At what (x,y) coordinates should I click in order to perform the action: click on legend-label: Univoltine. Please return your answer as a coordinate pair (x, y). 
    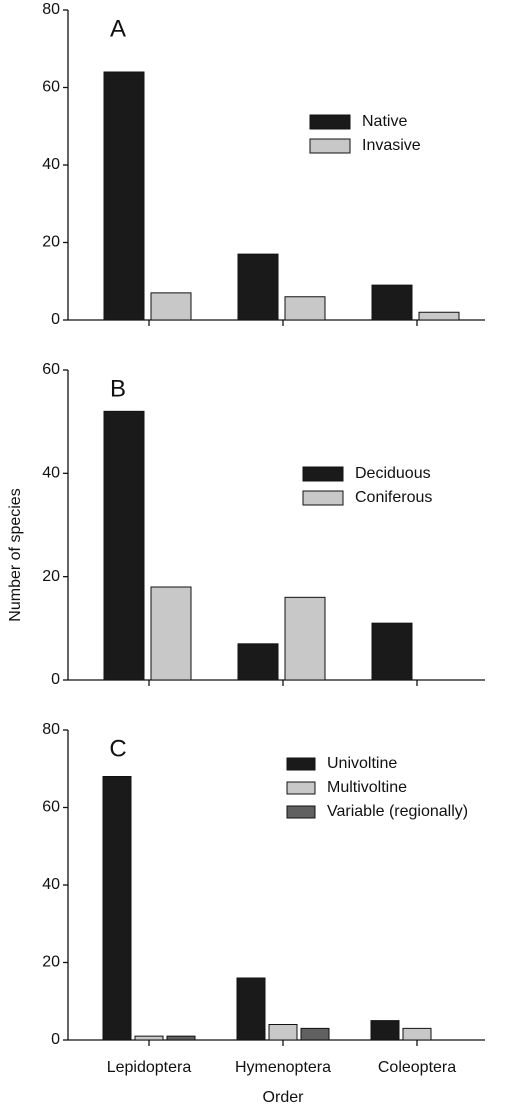
    Looking at the image, I should click on (362, 763).